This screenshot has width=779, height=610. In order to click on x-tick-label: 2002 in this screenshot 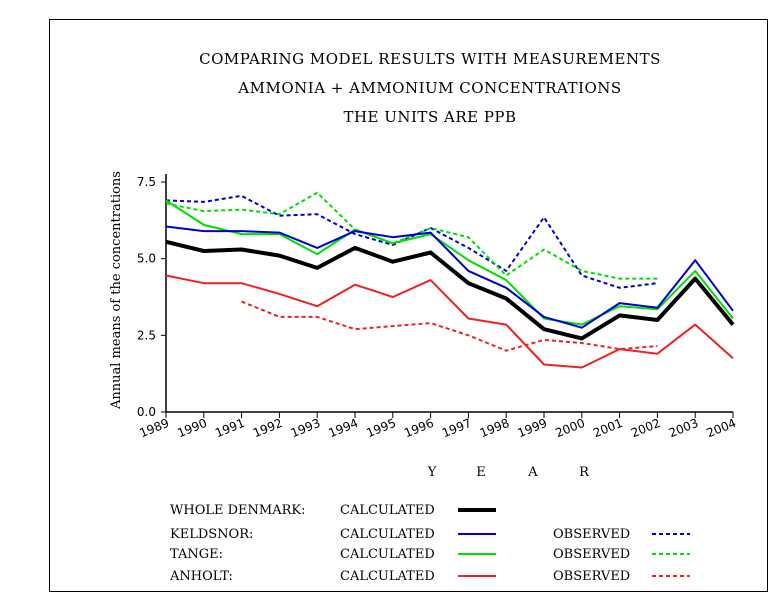, I will do `click(646, 428)`.